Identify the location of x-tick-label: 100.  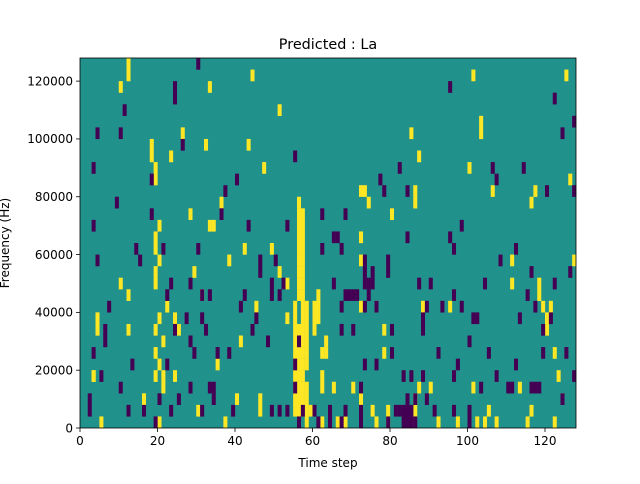
(467, 441).